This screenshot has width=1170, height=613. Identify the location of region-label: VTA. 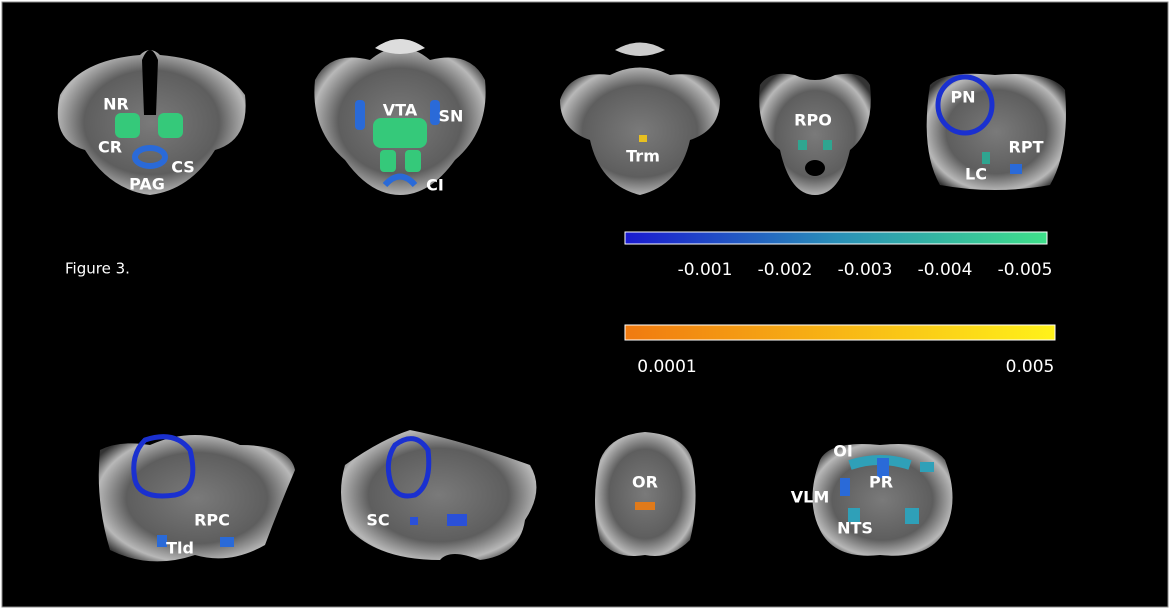
(400, 110).